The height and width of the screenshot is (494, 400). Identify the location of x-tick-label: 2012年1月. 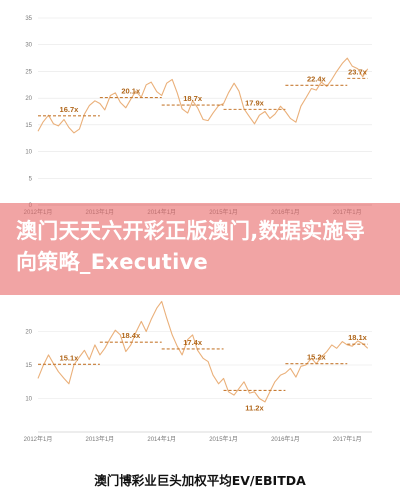
(38, 439).